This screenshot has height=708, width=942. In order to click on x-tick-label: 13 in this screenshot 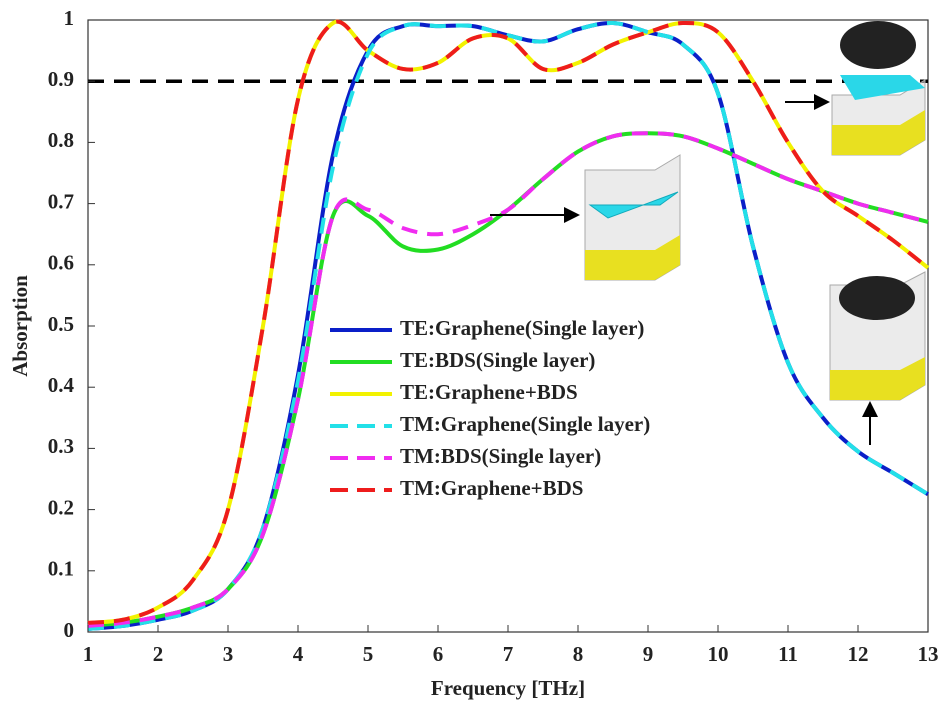, I will do `click(928, 654)`.